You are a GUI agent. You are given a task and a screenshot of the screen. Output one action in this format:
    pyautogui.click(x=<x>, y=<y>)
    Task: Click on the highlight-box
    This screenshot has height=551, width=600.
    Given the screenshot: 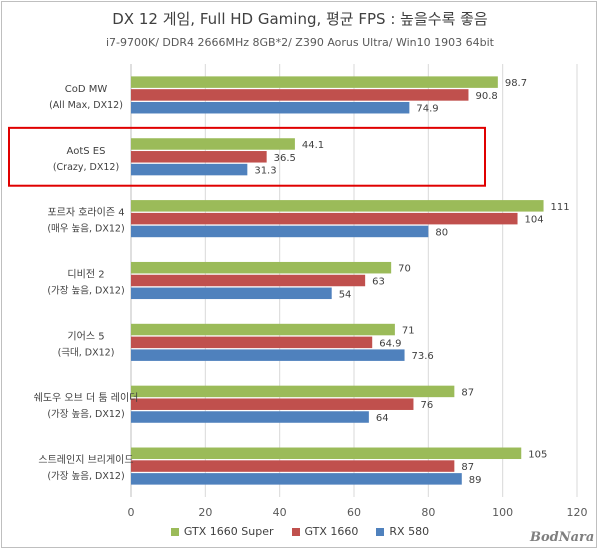 What is the action you would take?
    pyautogui.click(x=247, y=156)
    